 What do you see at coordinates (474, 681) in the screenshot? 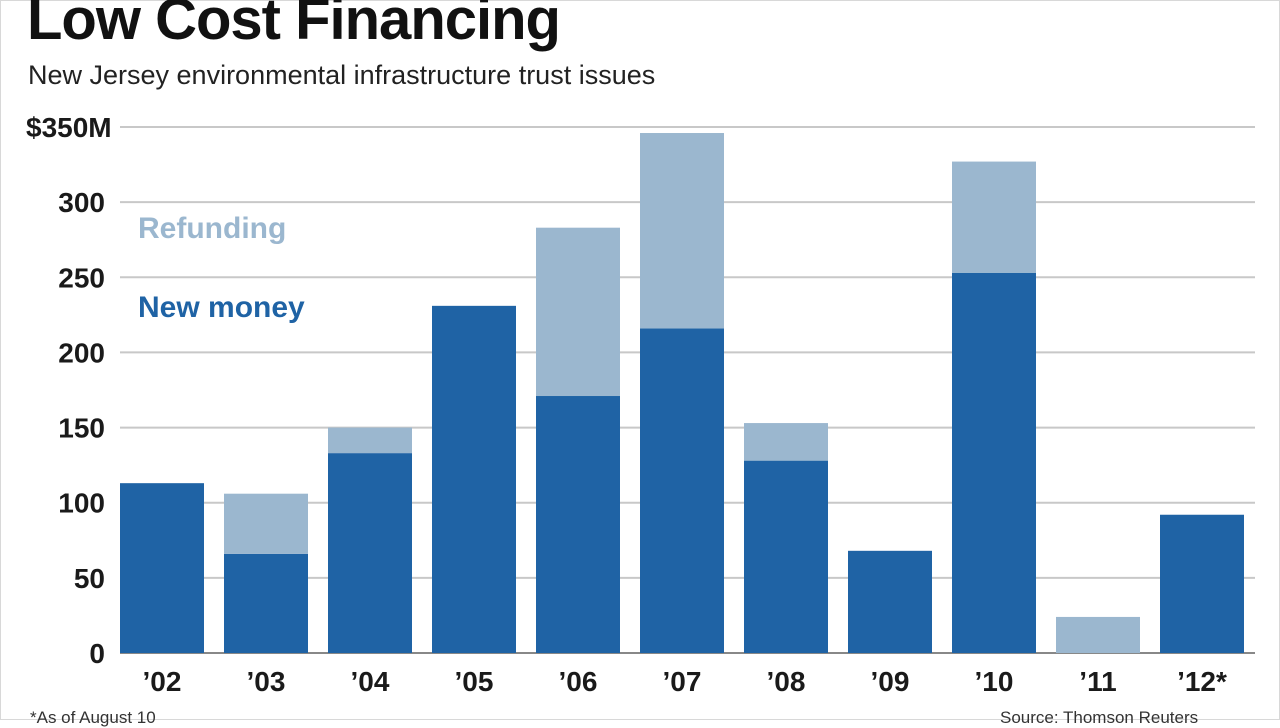
I see `x-tick-label: ’05` at bounding box center [474, 681].